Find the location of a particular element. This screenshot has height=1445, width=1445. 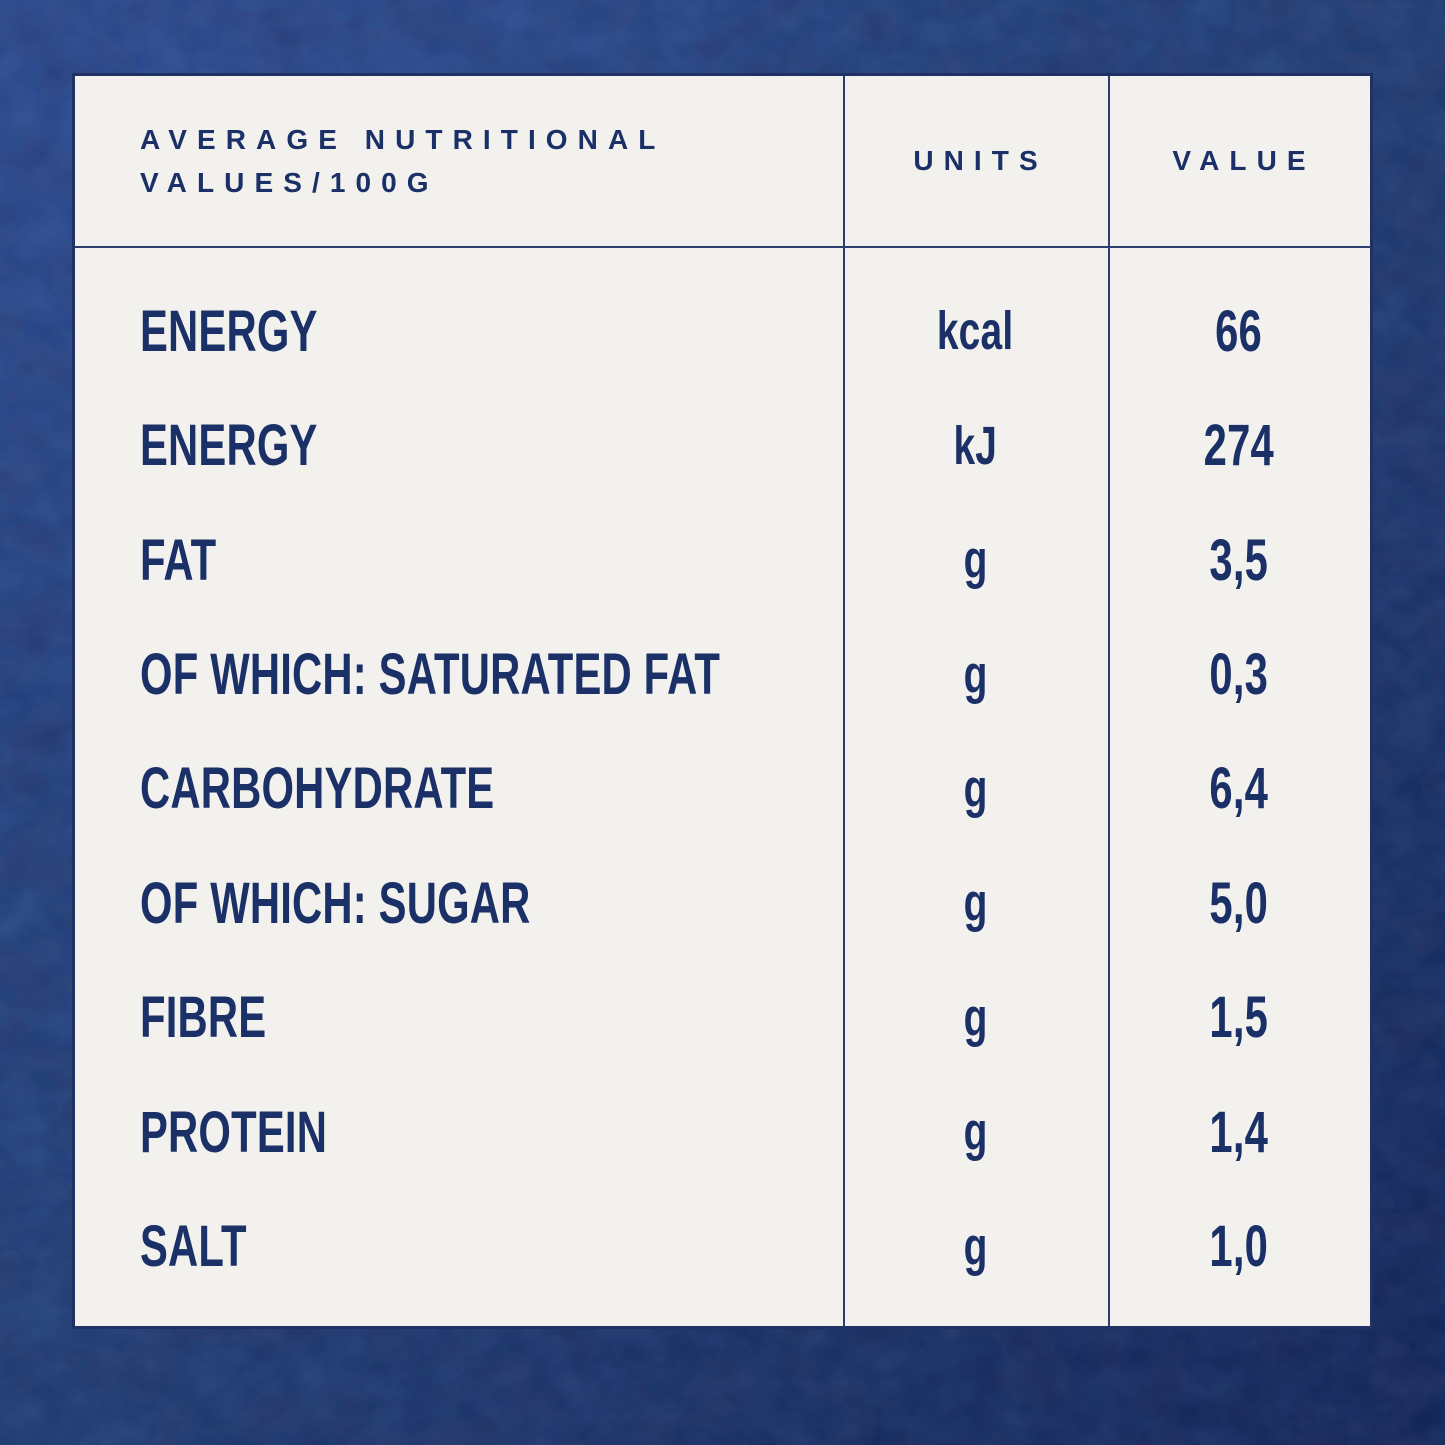

nutrient-name: OF WHICH: SUGAR is located at coordinates (335, 903).